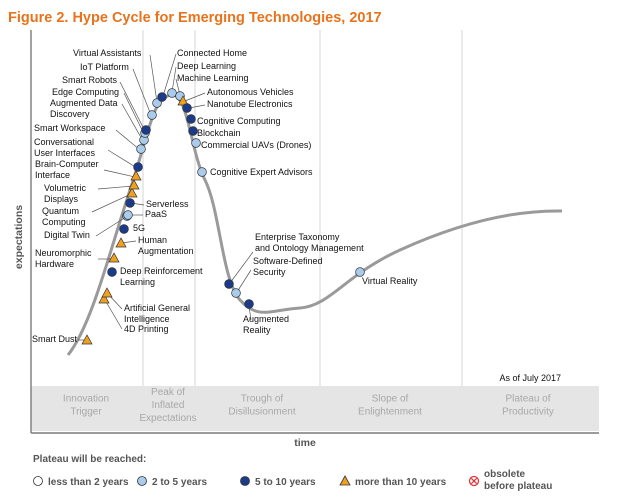 The image size is (620, 501). What do you see at coordinates (156, 214) in the screenshot?
I see `tech-label: PaaS` at bounding box center [156, 214].